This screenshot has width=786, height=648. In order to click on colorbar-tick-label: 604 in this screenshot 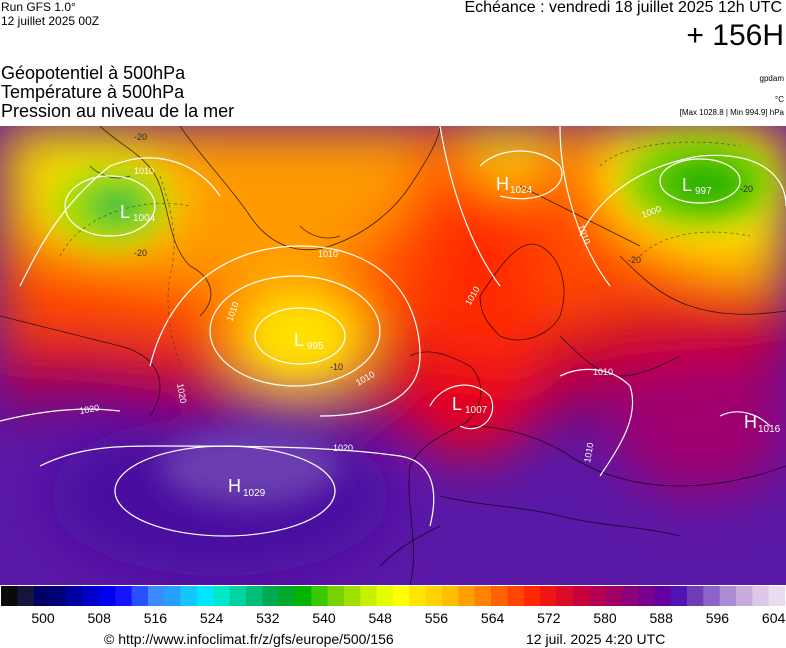, I will do `click(773, 618)`.